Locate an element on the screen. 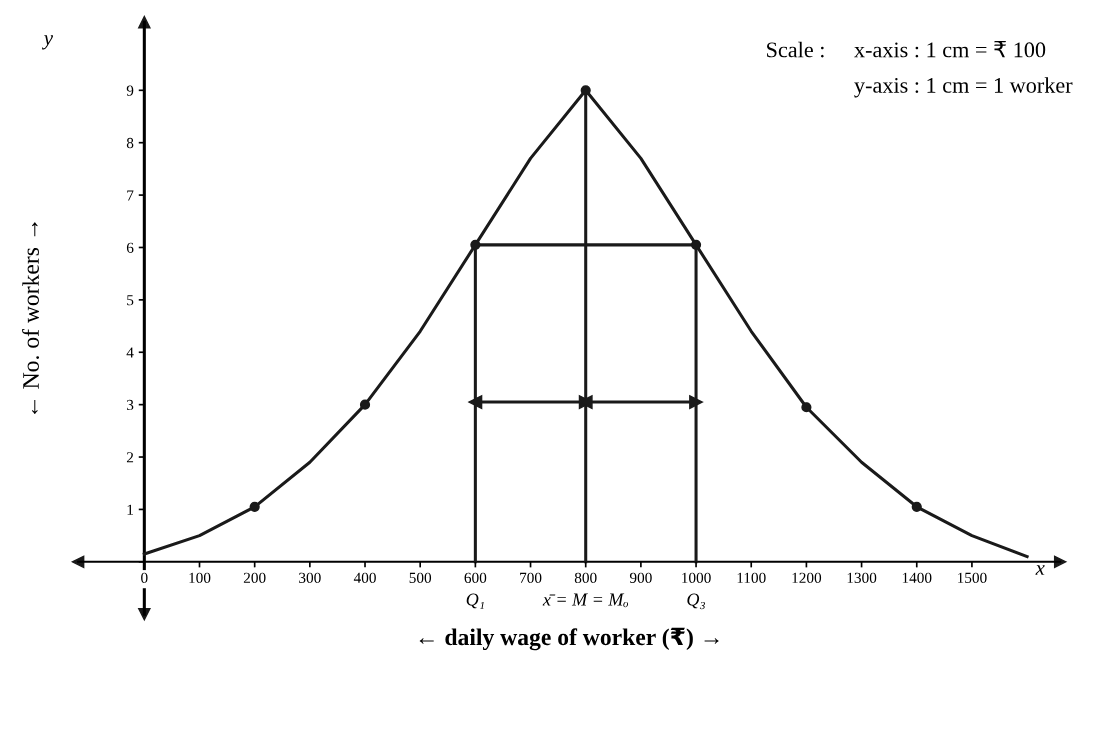  x-tick-label: 1100 is located at coordinates (751, 577).